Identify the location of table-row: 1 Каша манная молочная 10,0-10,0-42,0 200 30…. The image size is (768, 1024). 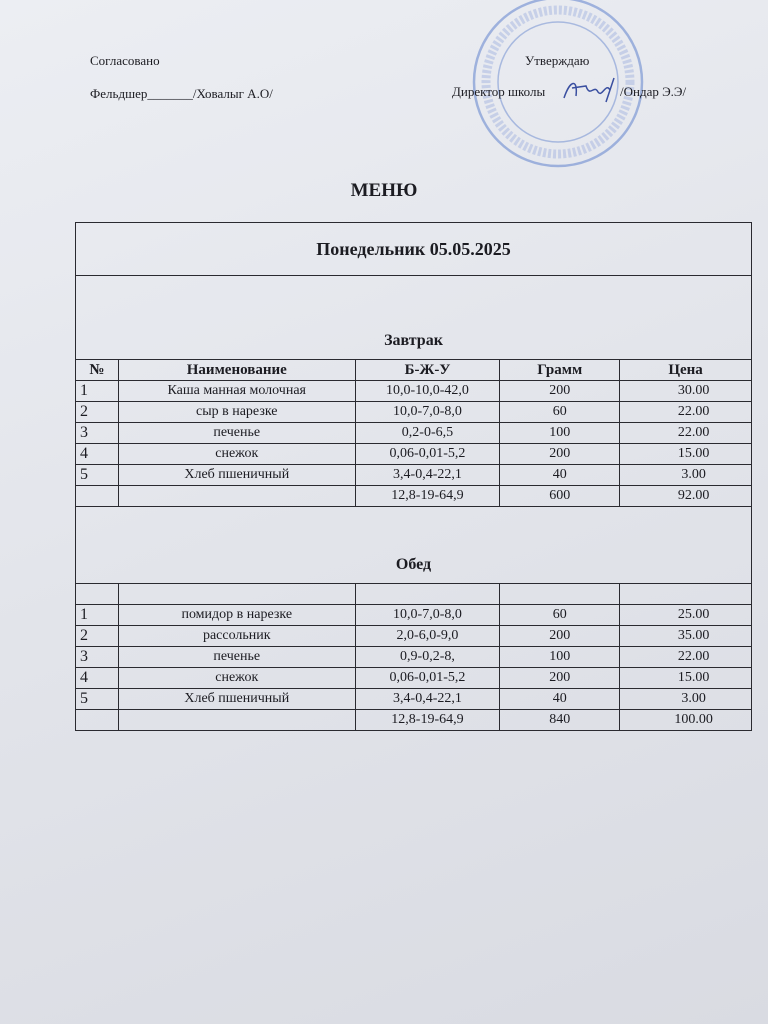
(413, 391).